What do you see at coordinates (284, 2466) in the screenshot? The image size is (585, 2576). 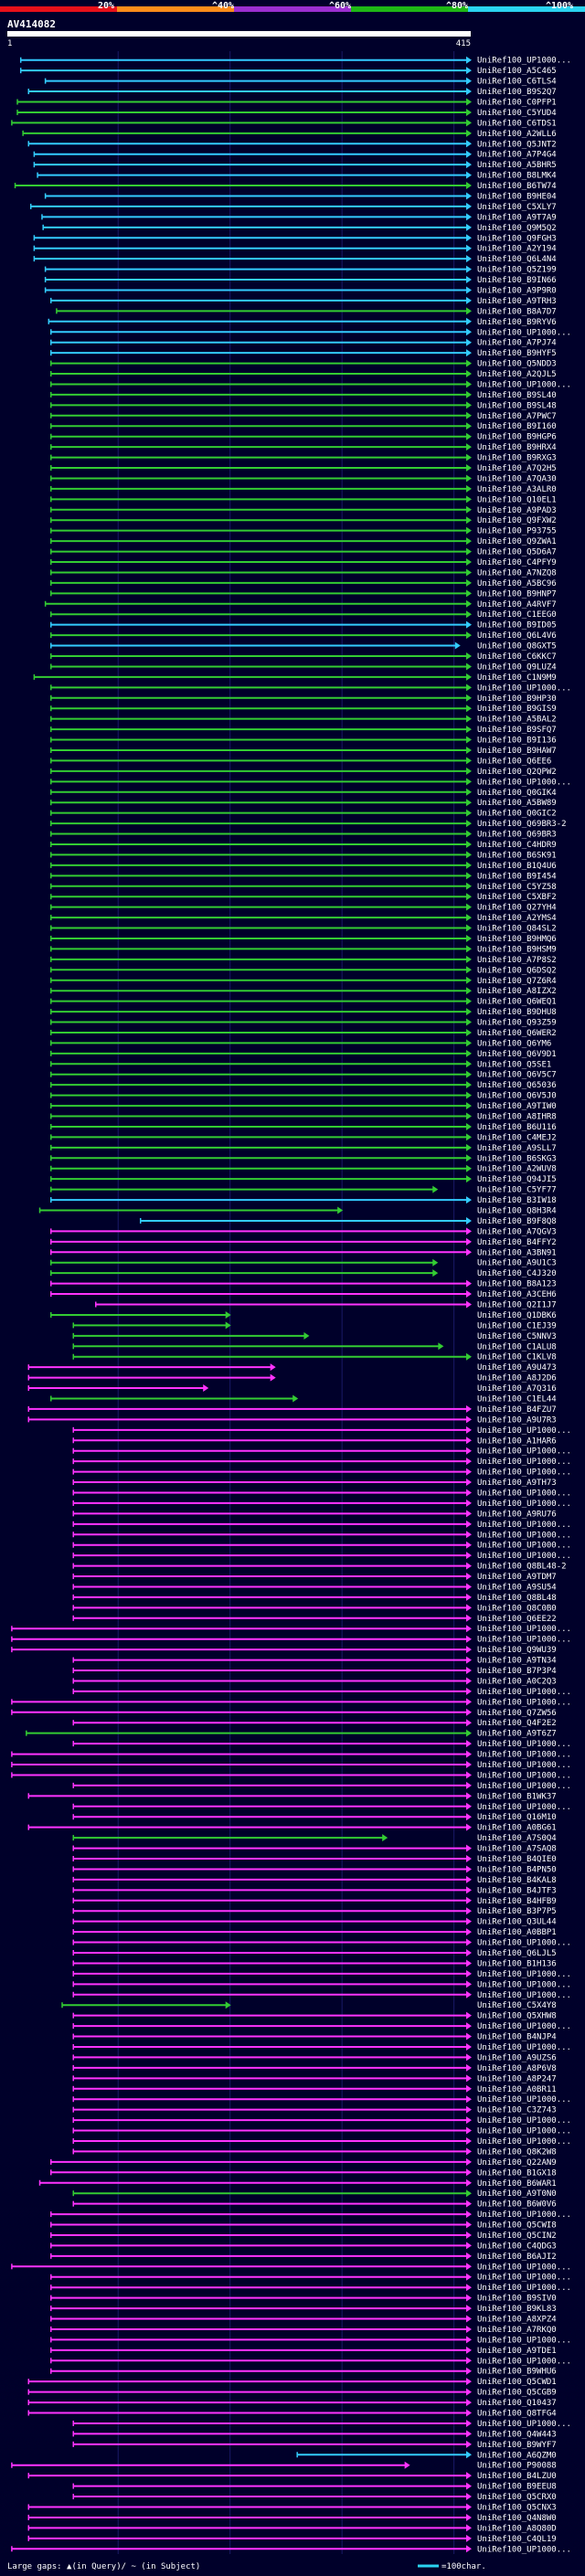 I see `hit-row: UniRef100_P90088` at bounding box center [284, 2466].